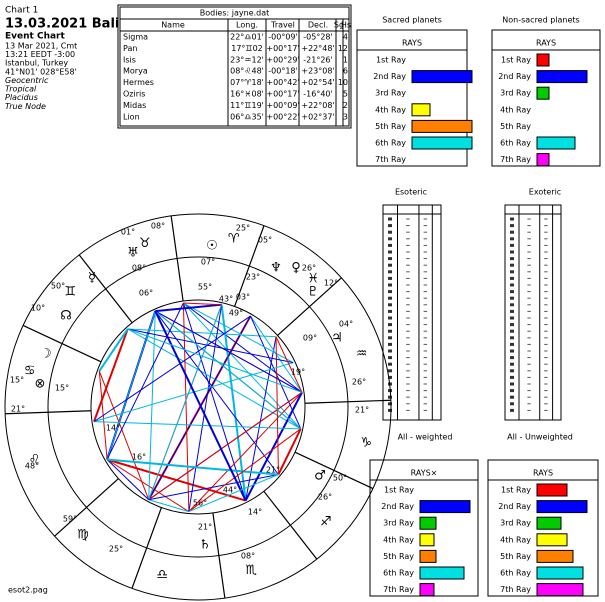 The width and height of the screenshot is (605, 602). Describe the element at coordinates (70, 291) in the screenshot. I see `sign-glyph: ♊` at that location.